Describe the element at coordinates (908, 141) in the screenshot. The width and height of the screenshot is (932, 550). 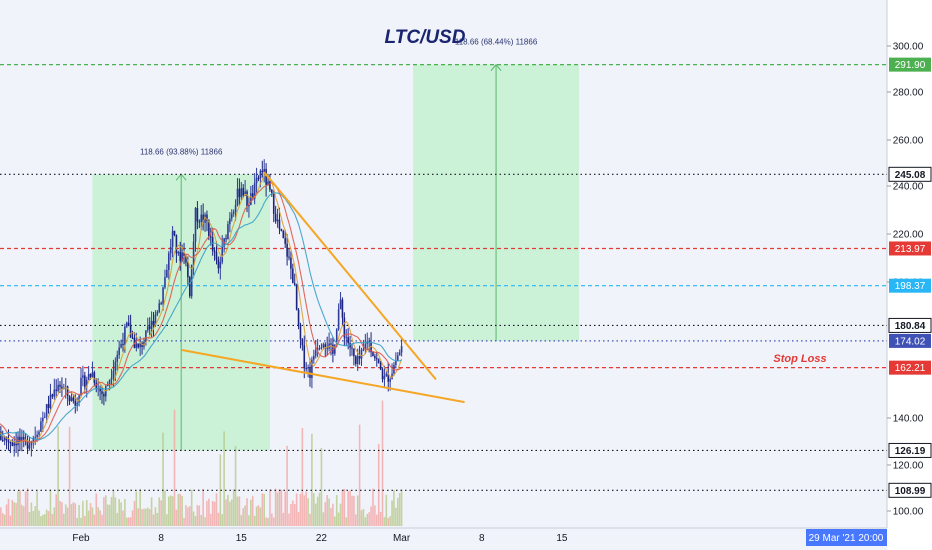
I see `price-tick-label: 260.00` at that location.